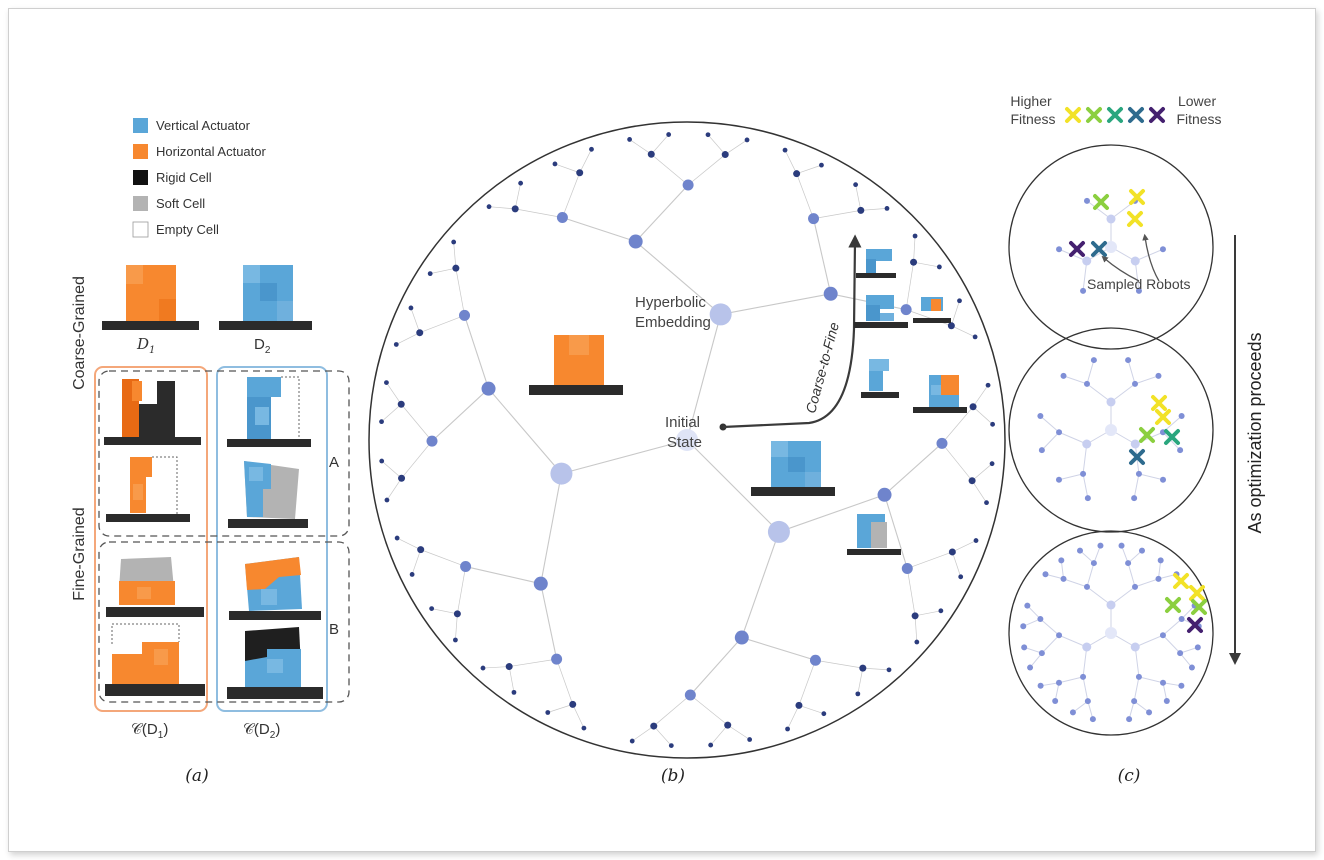 The image size is (1324, 860). Describe the element at coordinates (140, 203) in the screenshot. I see `legend-swatch-soft` at that location.